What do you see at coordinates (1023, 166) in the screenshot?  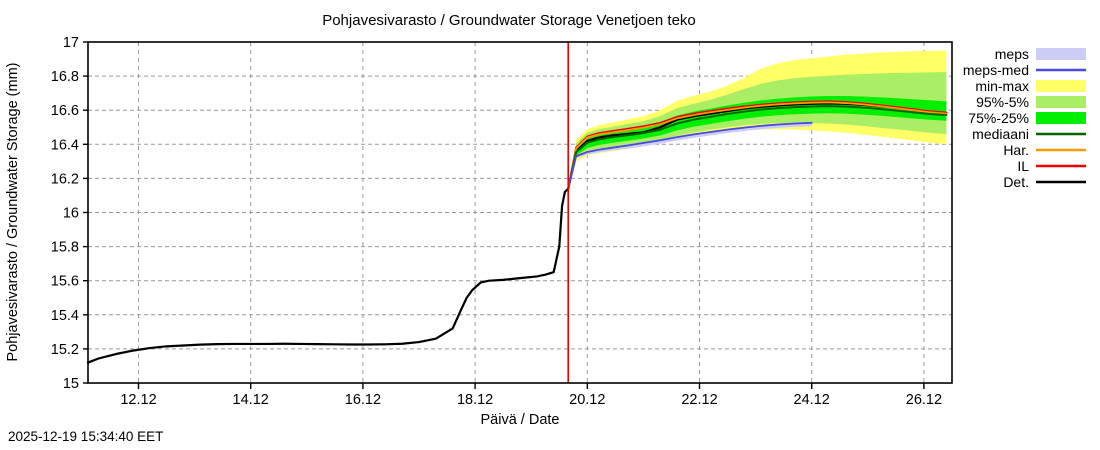 I see `legend-label-il: IL` at bounding box center [1023, 166].